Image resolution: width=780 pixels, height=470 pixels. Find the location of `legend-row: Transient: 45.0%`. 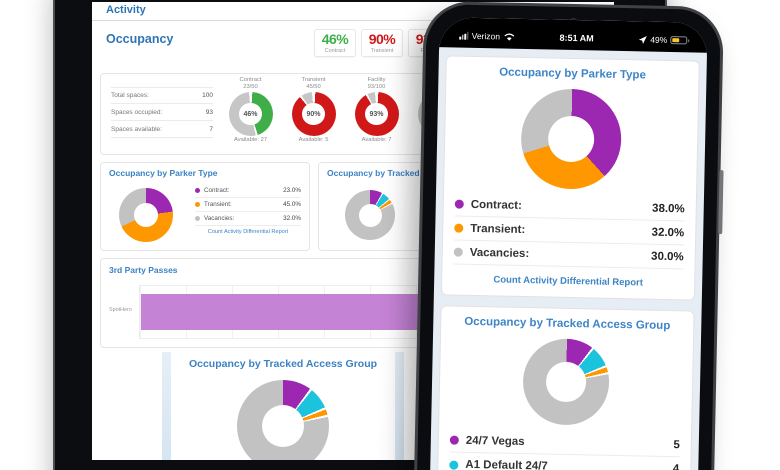

legend-row: Transient: 45.0% is located at coordinates (248, 205).